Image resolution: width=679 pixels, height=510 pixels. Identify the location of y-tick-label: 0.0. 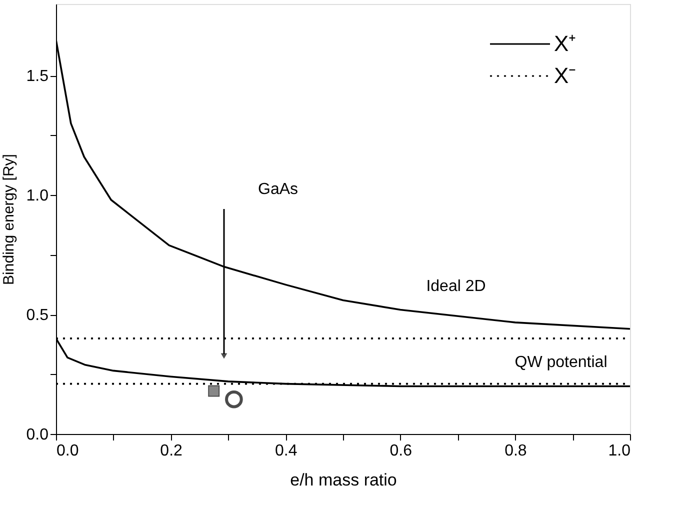
(37, 435).